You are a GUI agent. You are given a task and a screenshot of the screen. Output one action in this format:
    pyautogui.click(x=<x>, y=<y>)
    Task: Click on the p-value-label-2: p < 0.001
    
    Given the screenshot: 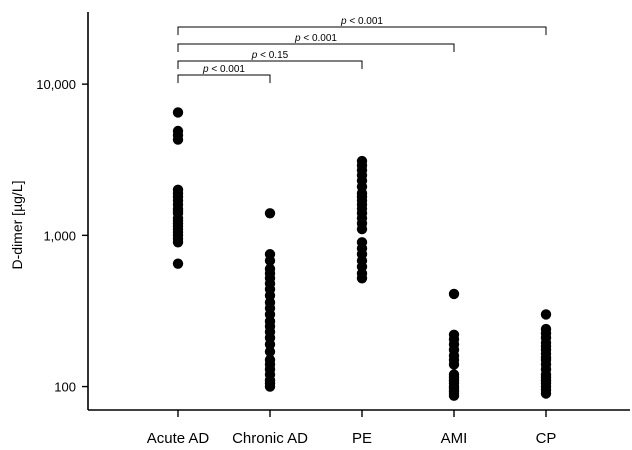 What is the action you would take?
    pyautogui.click(x=315, y=38)
    